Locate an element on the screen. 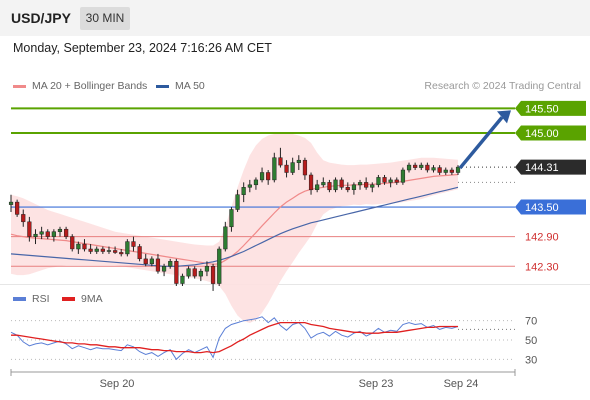 The image size is (590, 400). rsi-axis-label-50: 50 is located at coordinates (531, 341).